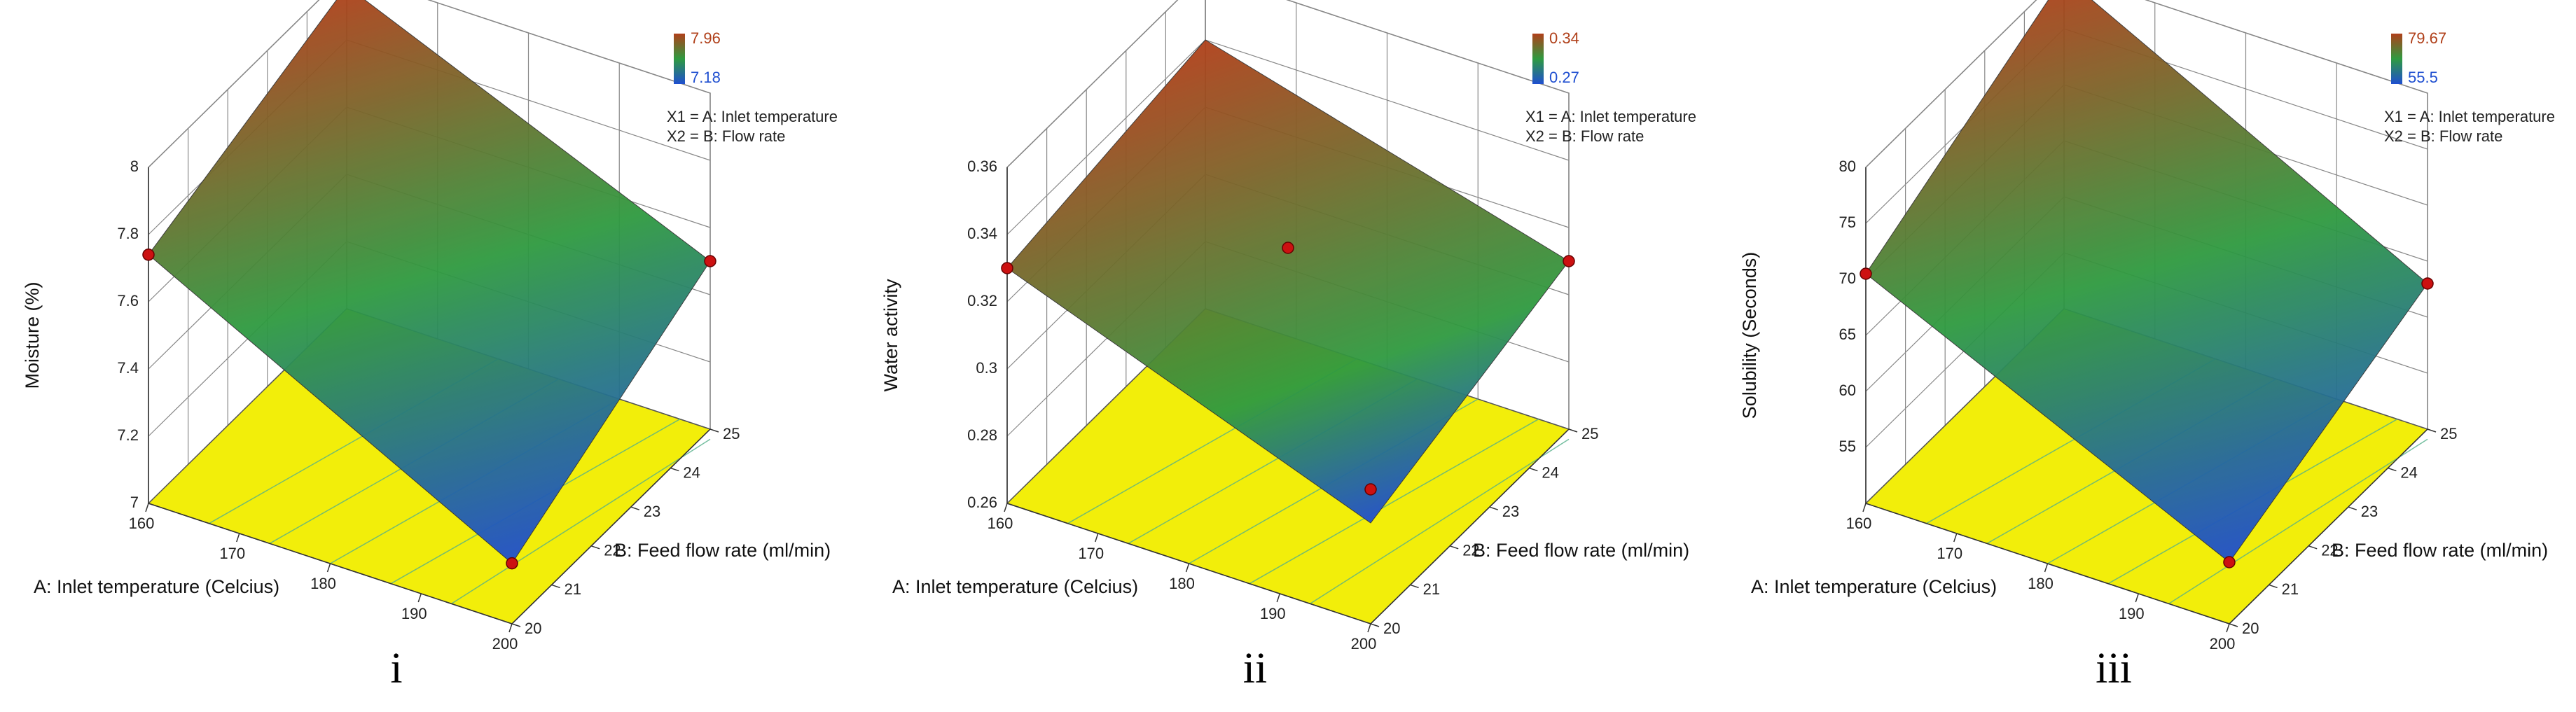 The image size is (2576, 712). I want to click on panel-caption: iii, so click(2114, 668).